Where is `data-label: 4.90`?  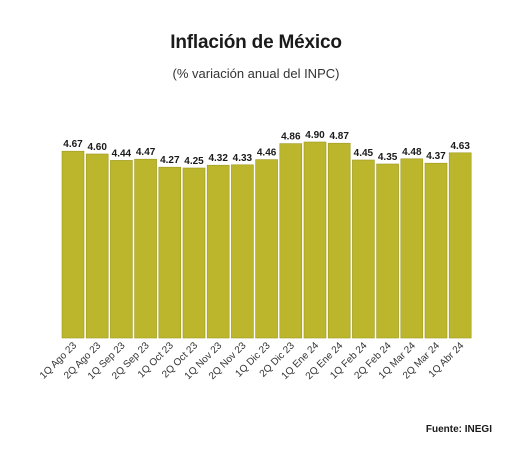
data-label: 4.90 is located at coordinates (315, 135).